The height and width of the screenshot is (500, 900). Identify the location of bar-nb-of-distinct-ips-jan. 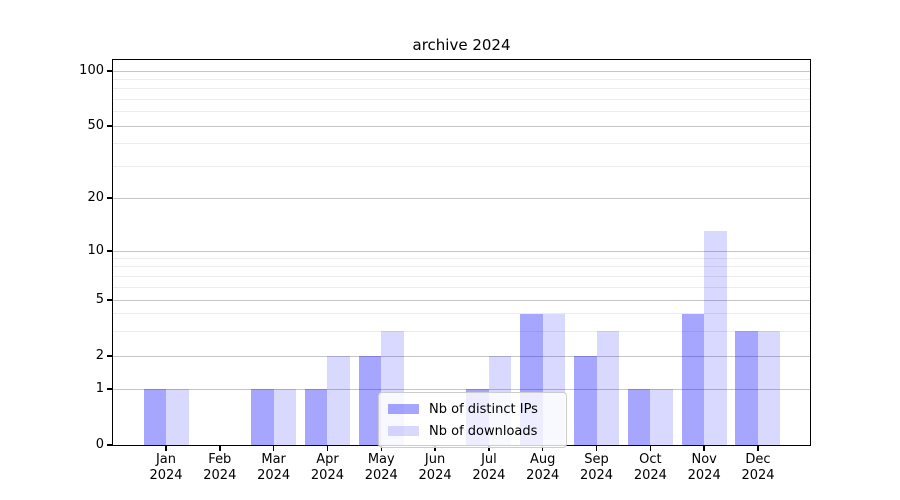
(154, 417).